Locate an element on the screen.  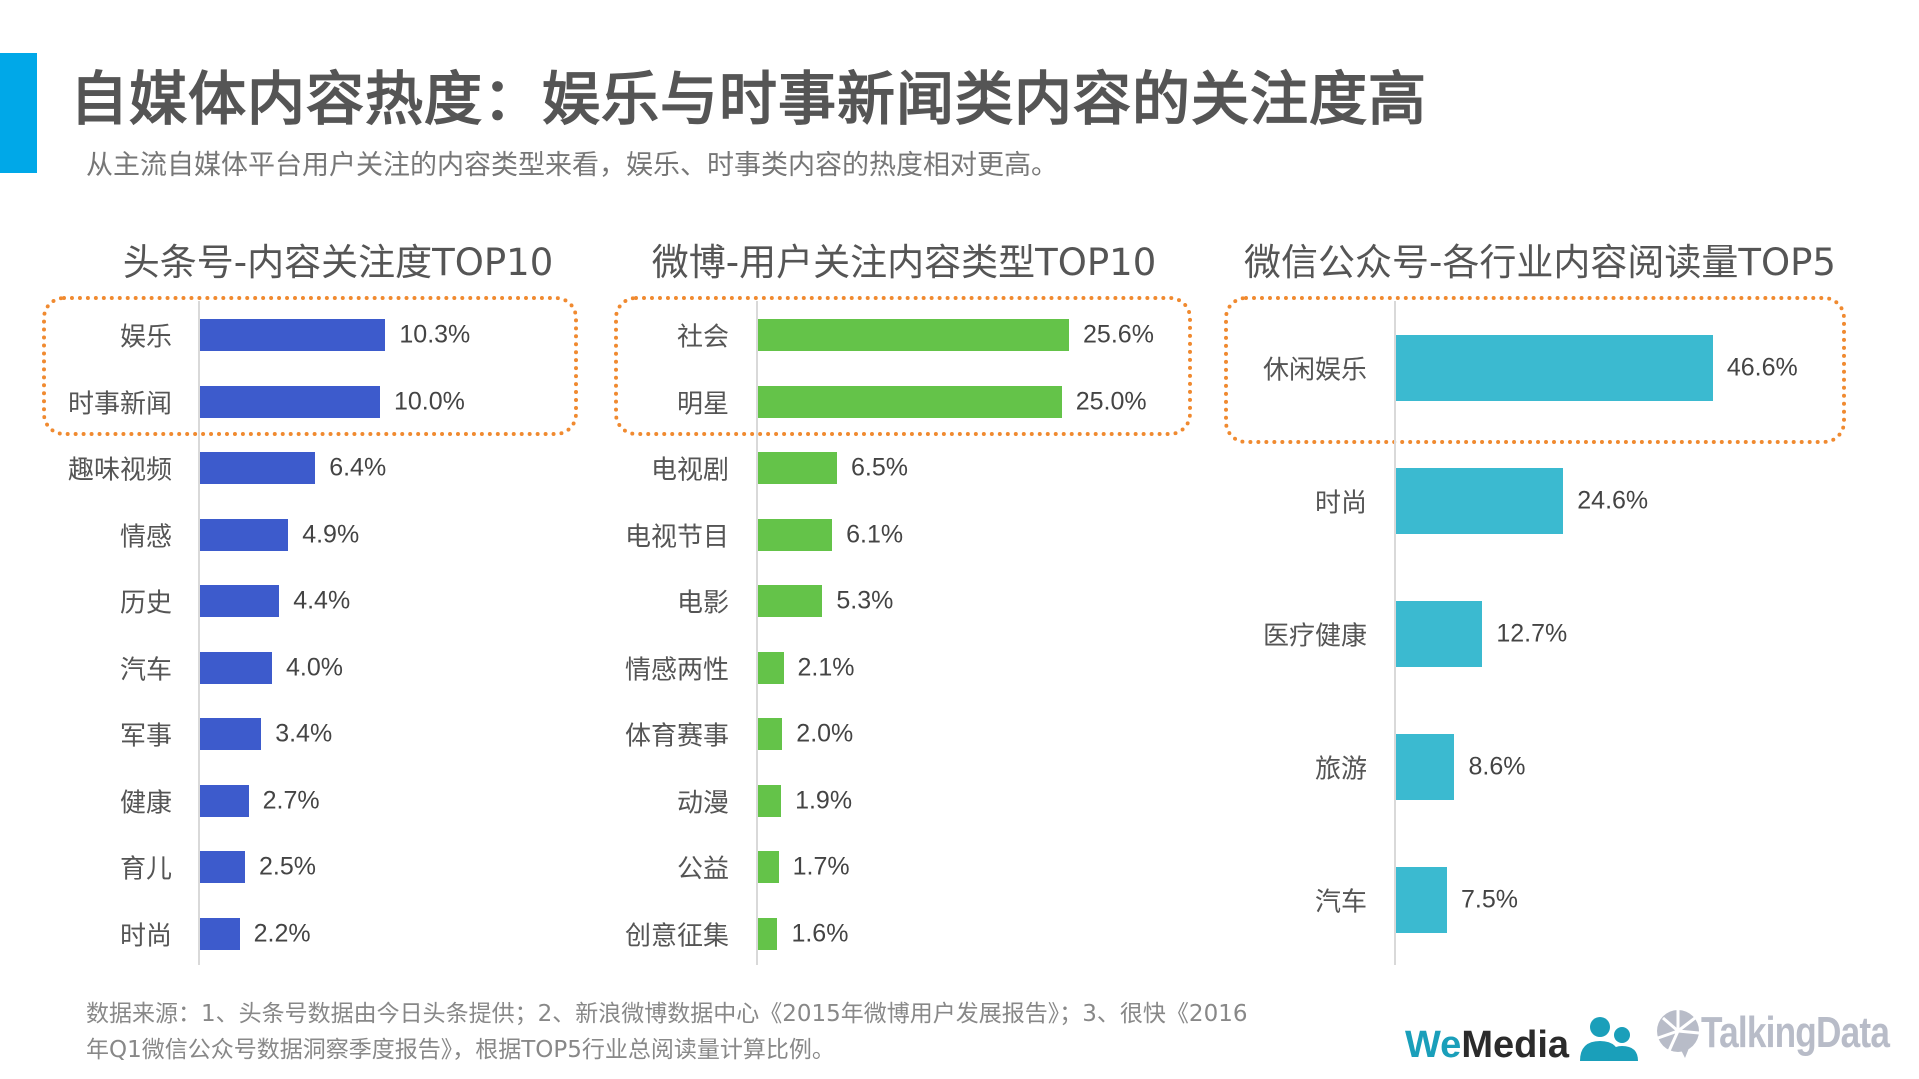
data-label: 2.1% is located at coordinates (826, 667).